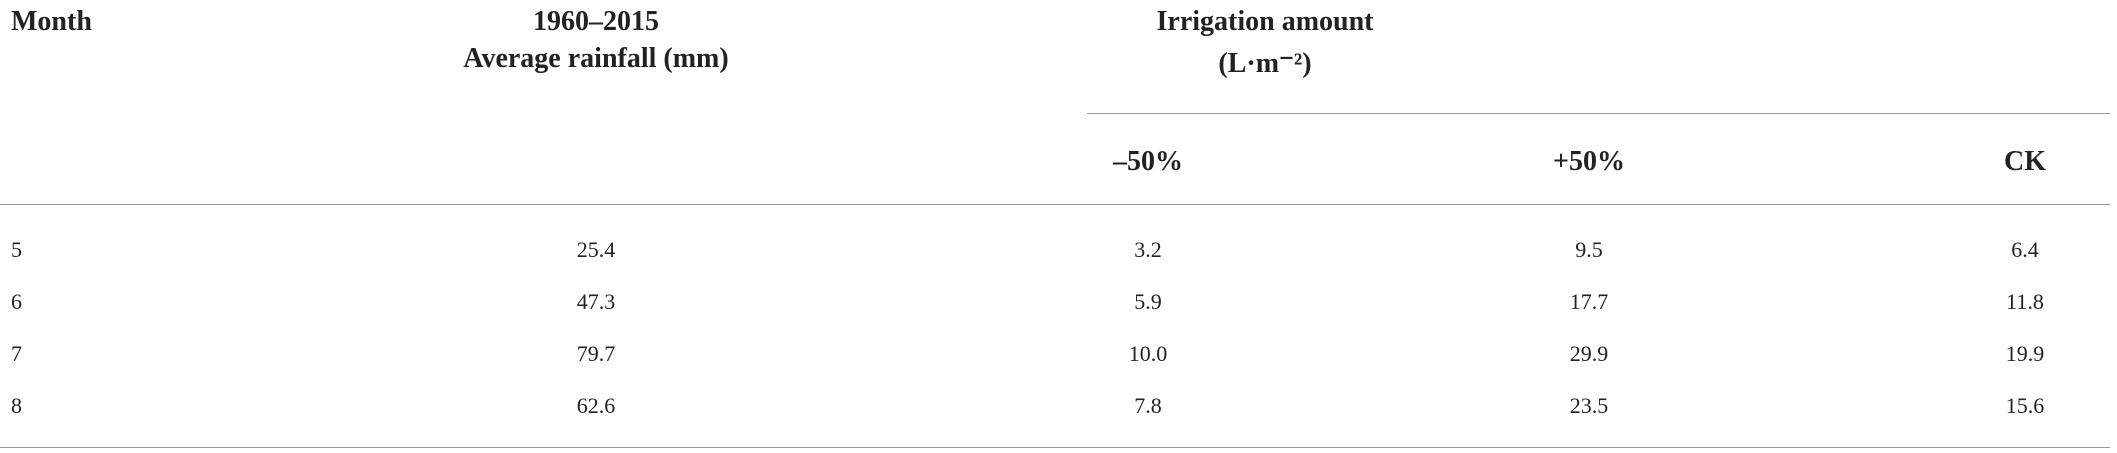 This screenshot has height=453, width=2117. I want to click on month-cell: 6, so click(16, 301).